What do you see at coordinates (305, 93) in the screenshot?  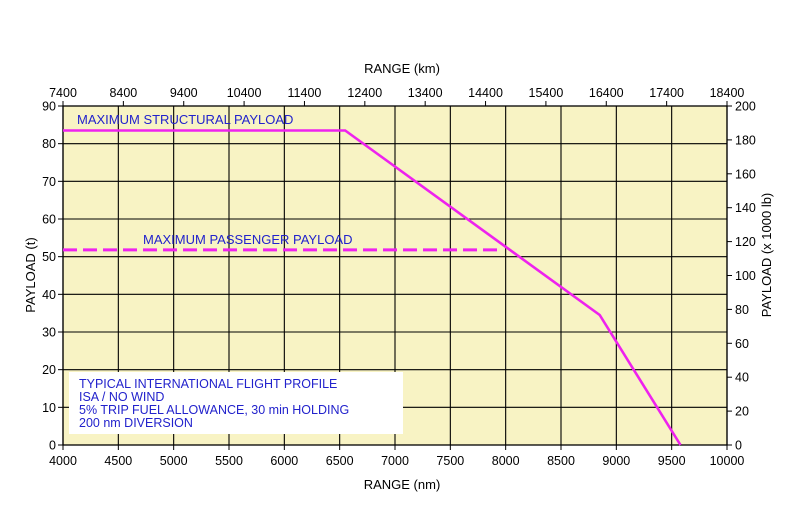 I see `tick-label-top: 11400` at bounding box center [305, 93].